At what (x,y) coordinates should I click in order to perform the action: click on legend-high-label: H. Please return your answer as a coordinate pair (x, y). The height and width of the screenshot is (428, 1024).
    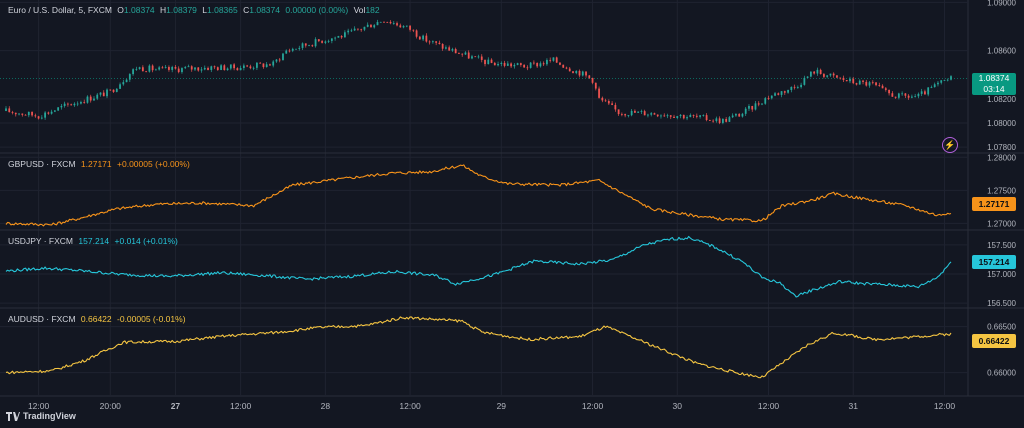
    Looking at the image, I should click on (163, 10).